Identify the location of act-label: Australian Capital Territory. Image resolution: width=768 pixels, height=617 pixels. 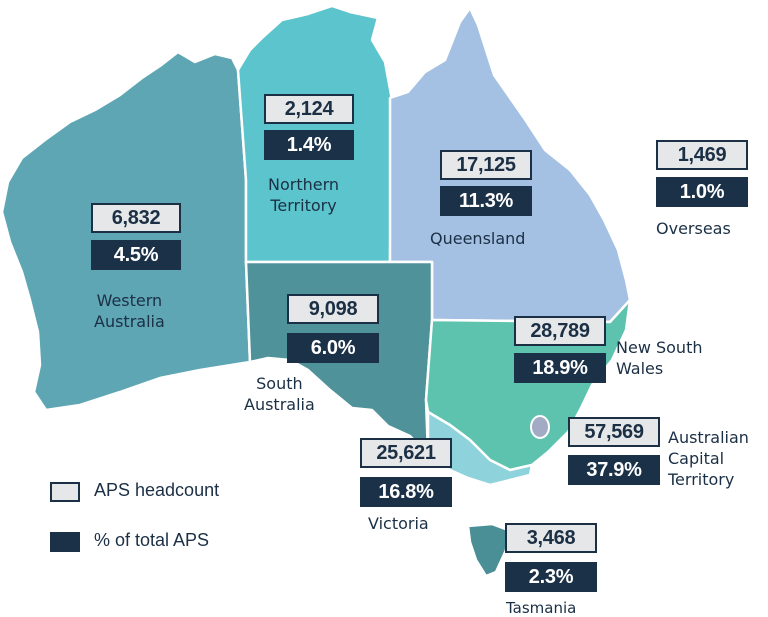
(708, 458).